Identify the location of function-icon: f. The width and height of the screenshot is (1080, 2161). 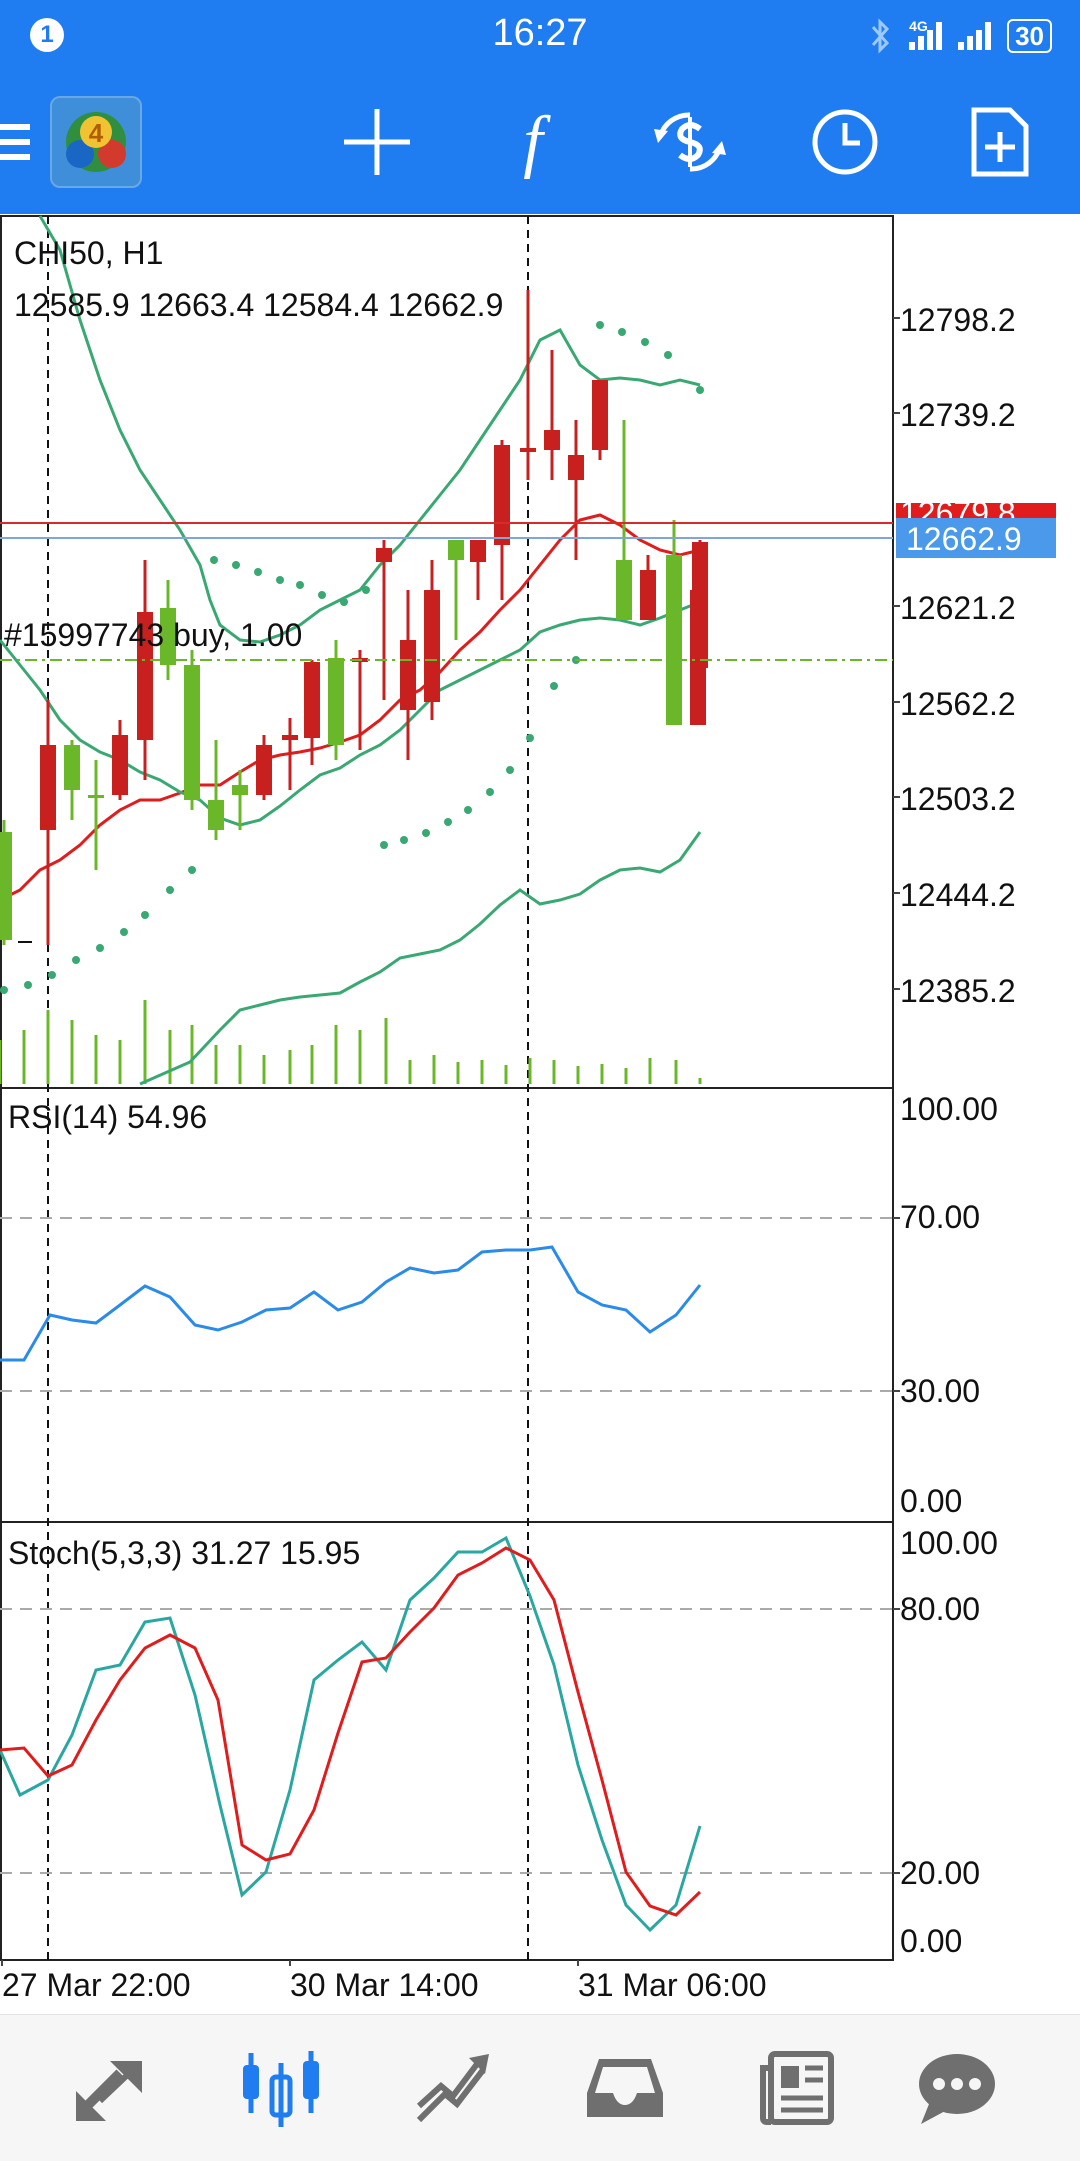
(533, 141).